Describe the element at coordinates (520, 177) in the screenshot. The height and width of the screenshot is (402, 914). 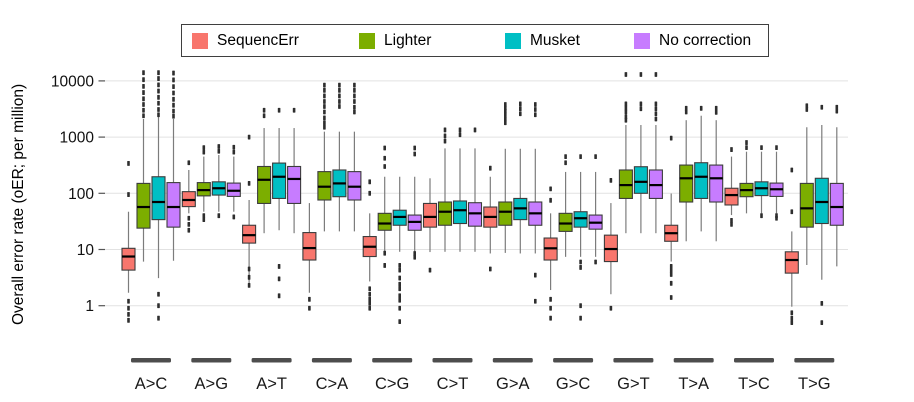
I see `box-musket-g-a` at that location.